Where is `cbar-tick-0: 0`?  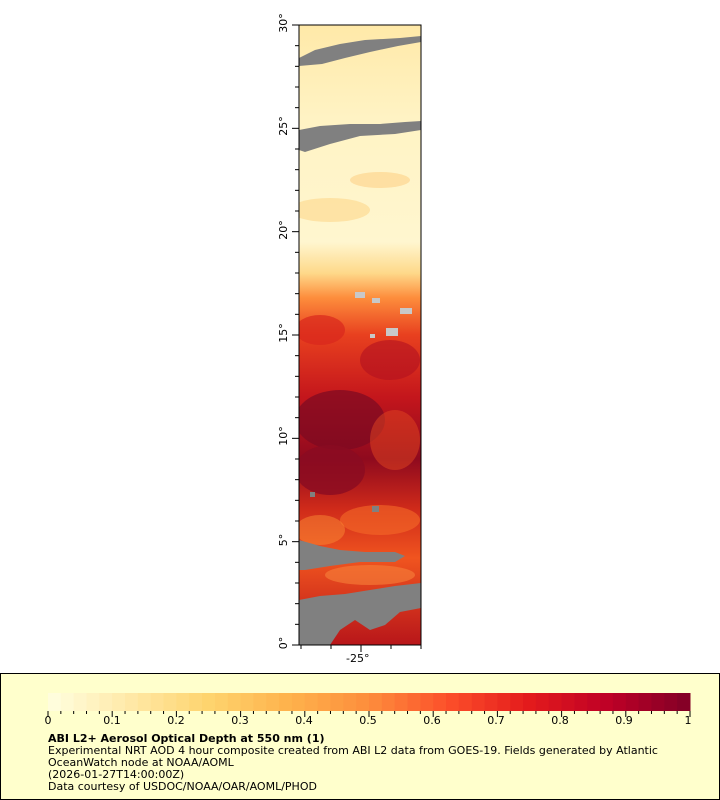 cbar-tick-0: 0 is located at coordinates (48, 720).